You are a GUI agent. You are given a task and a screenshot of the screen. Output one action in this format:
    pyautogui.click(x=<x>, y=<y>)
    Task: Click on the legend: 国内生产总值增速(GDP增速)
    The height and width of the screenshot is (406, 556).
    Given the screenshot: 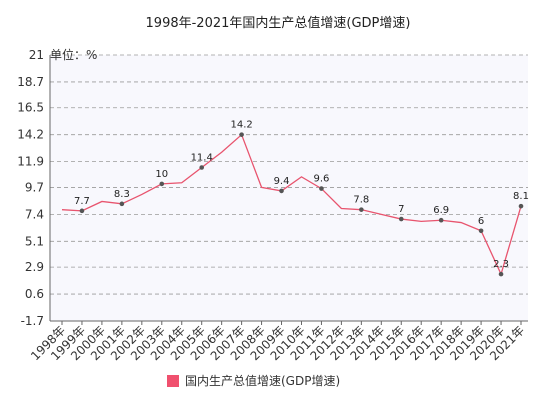 What is the action you would take?
    pyautogui.click(x=253, y=380)
    